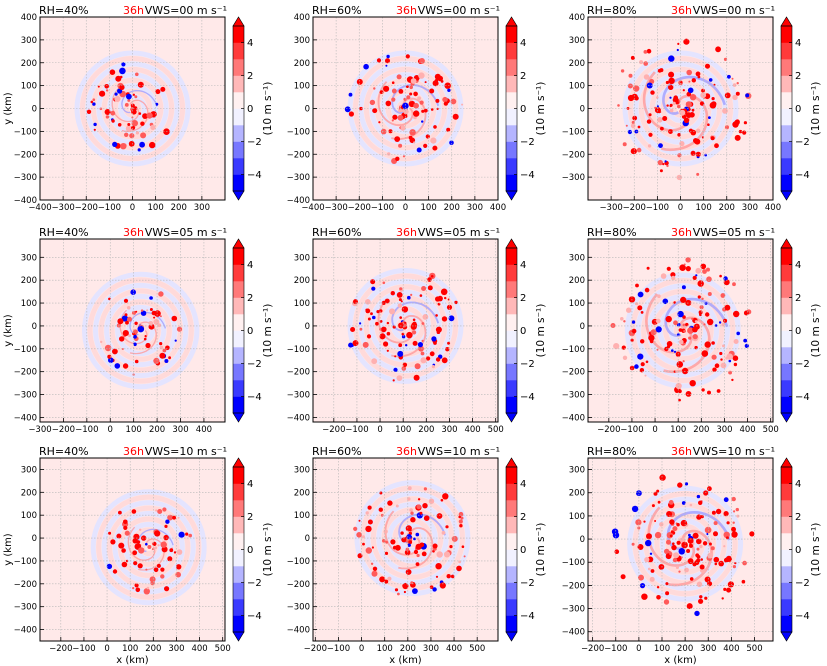 The image size is (827, 666). I want to click on wave-ring, so click(141, 330).